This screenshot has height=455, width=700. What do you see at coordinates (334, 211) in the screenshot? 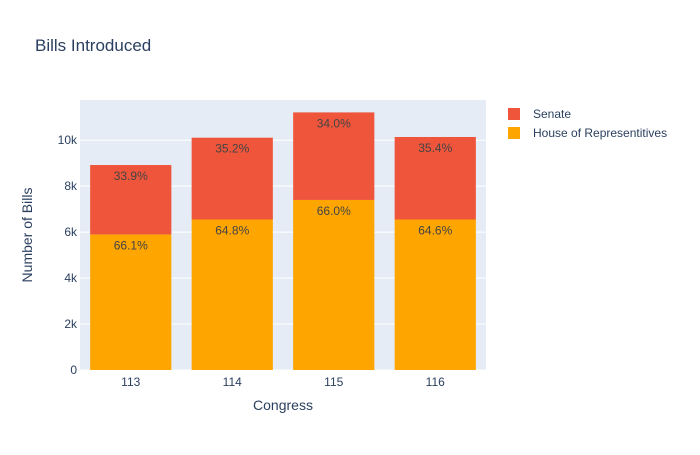
I see `bar-label-house-of-representitives-115: 66.0%` at bounding box center [334, 211].